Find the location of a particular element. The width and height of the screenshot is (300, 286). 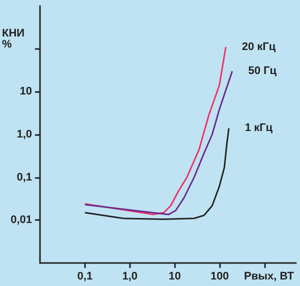

series-label: 1 кГц is located at coordinates (258, 128).